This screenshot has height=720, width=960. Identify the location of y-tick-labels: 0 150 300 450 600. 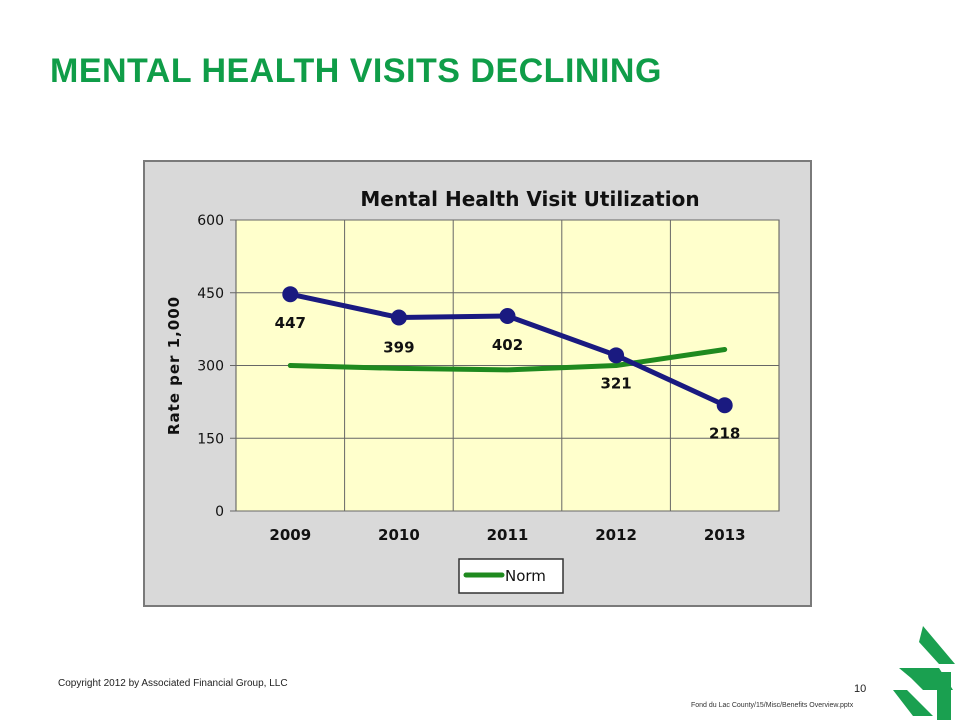
(210, 366).